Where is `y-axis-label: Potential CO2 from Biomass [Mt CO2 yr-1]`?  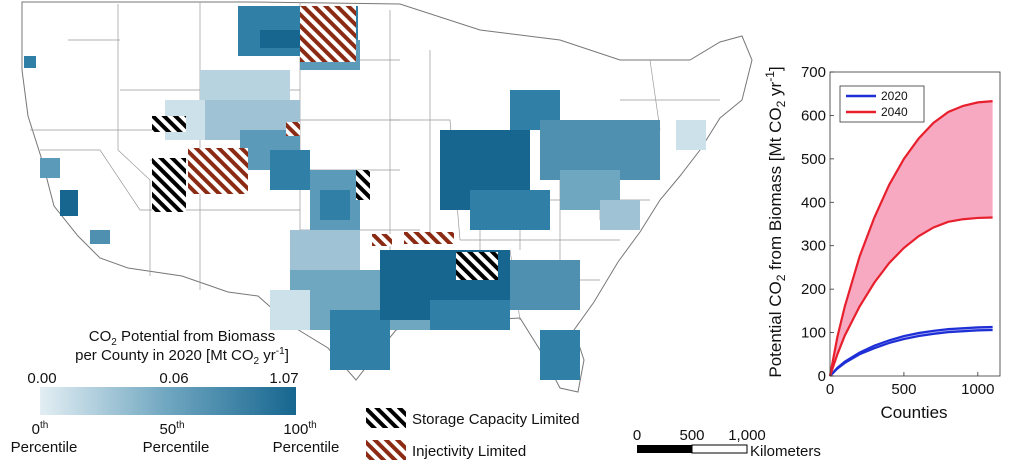
y-axis-label: Potential CO2 from Biomass [Mt CO2 yr-1] is located at coordinates (775, 221).